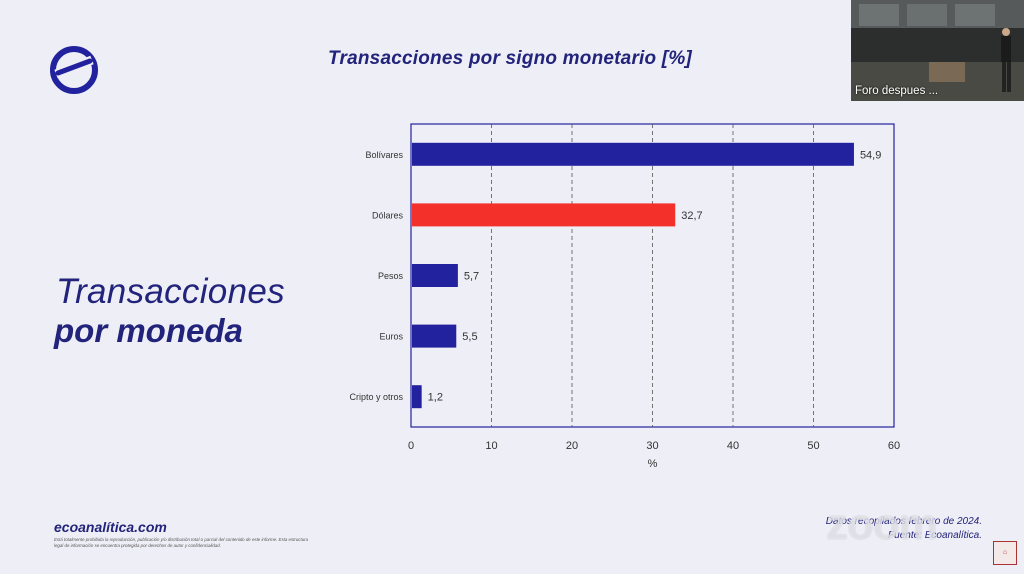 The height and width of the screenshot is (574, 1024). What do you see at coordinates (572, 446) in the screenshot?
I see `x-tick-label: 20` at bounding box center [572, 446].